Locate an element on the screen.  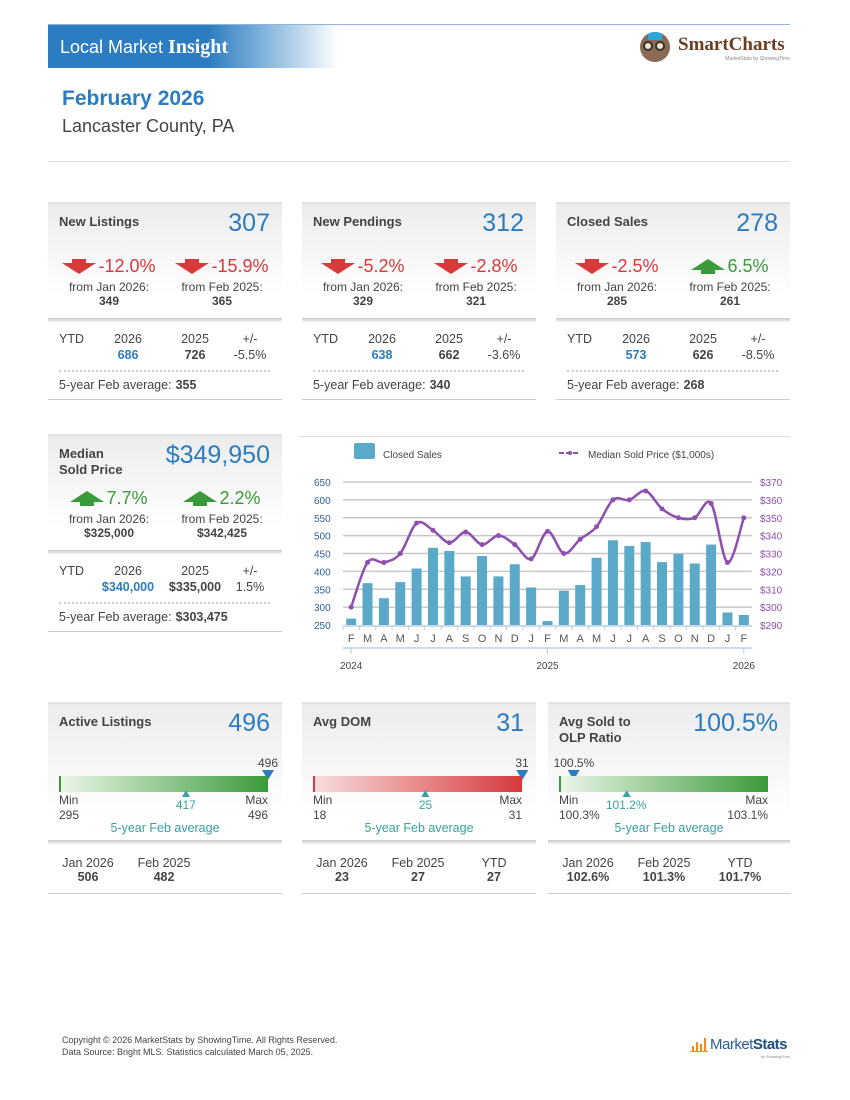
gauge-label: Avg DOM is located at coordinates (342, 721).